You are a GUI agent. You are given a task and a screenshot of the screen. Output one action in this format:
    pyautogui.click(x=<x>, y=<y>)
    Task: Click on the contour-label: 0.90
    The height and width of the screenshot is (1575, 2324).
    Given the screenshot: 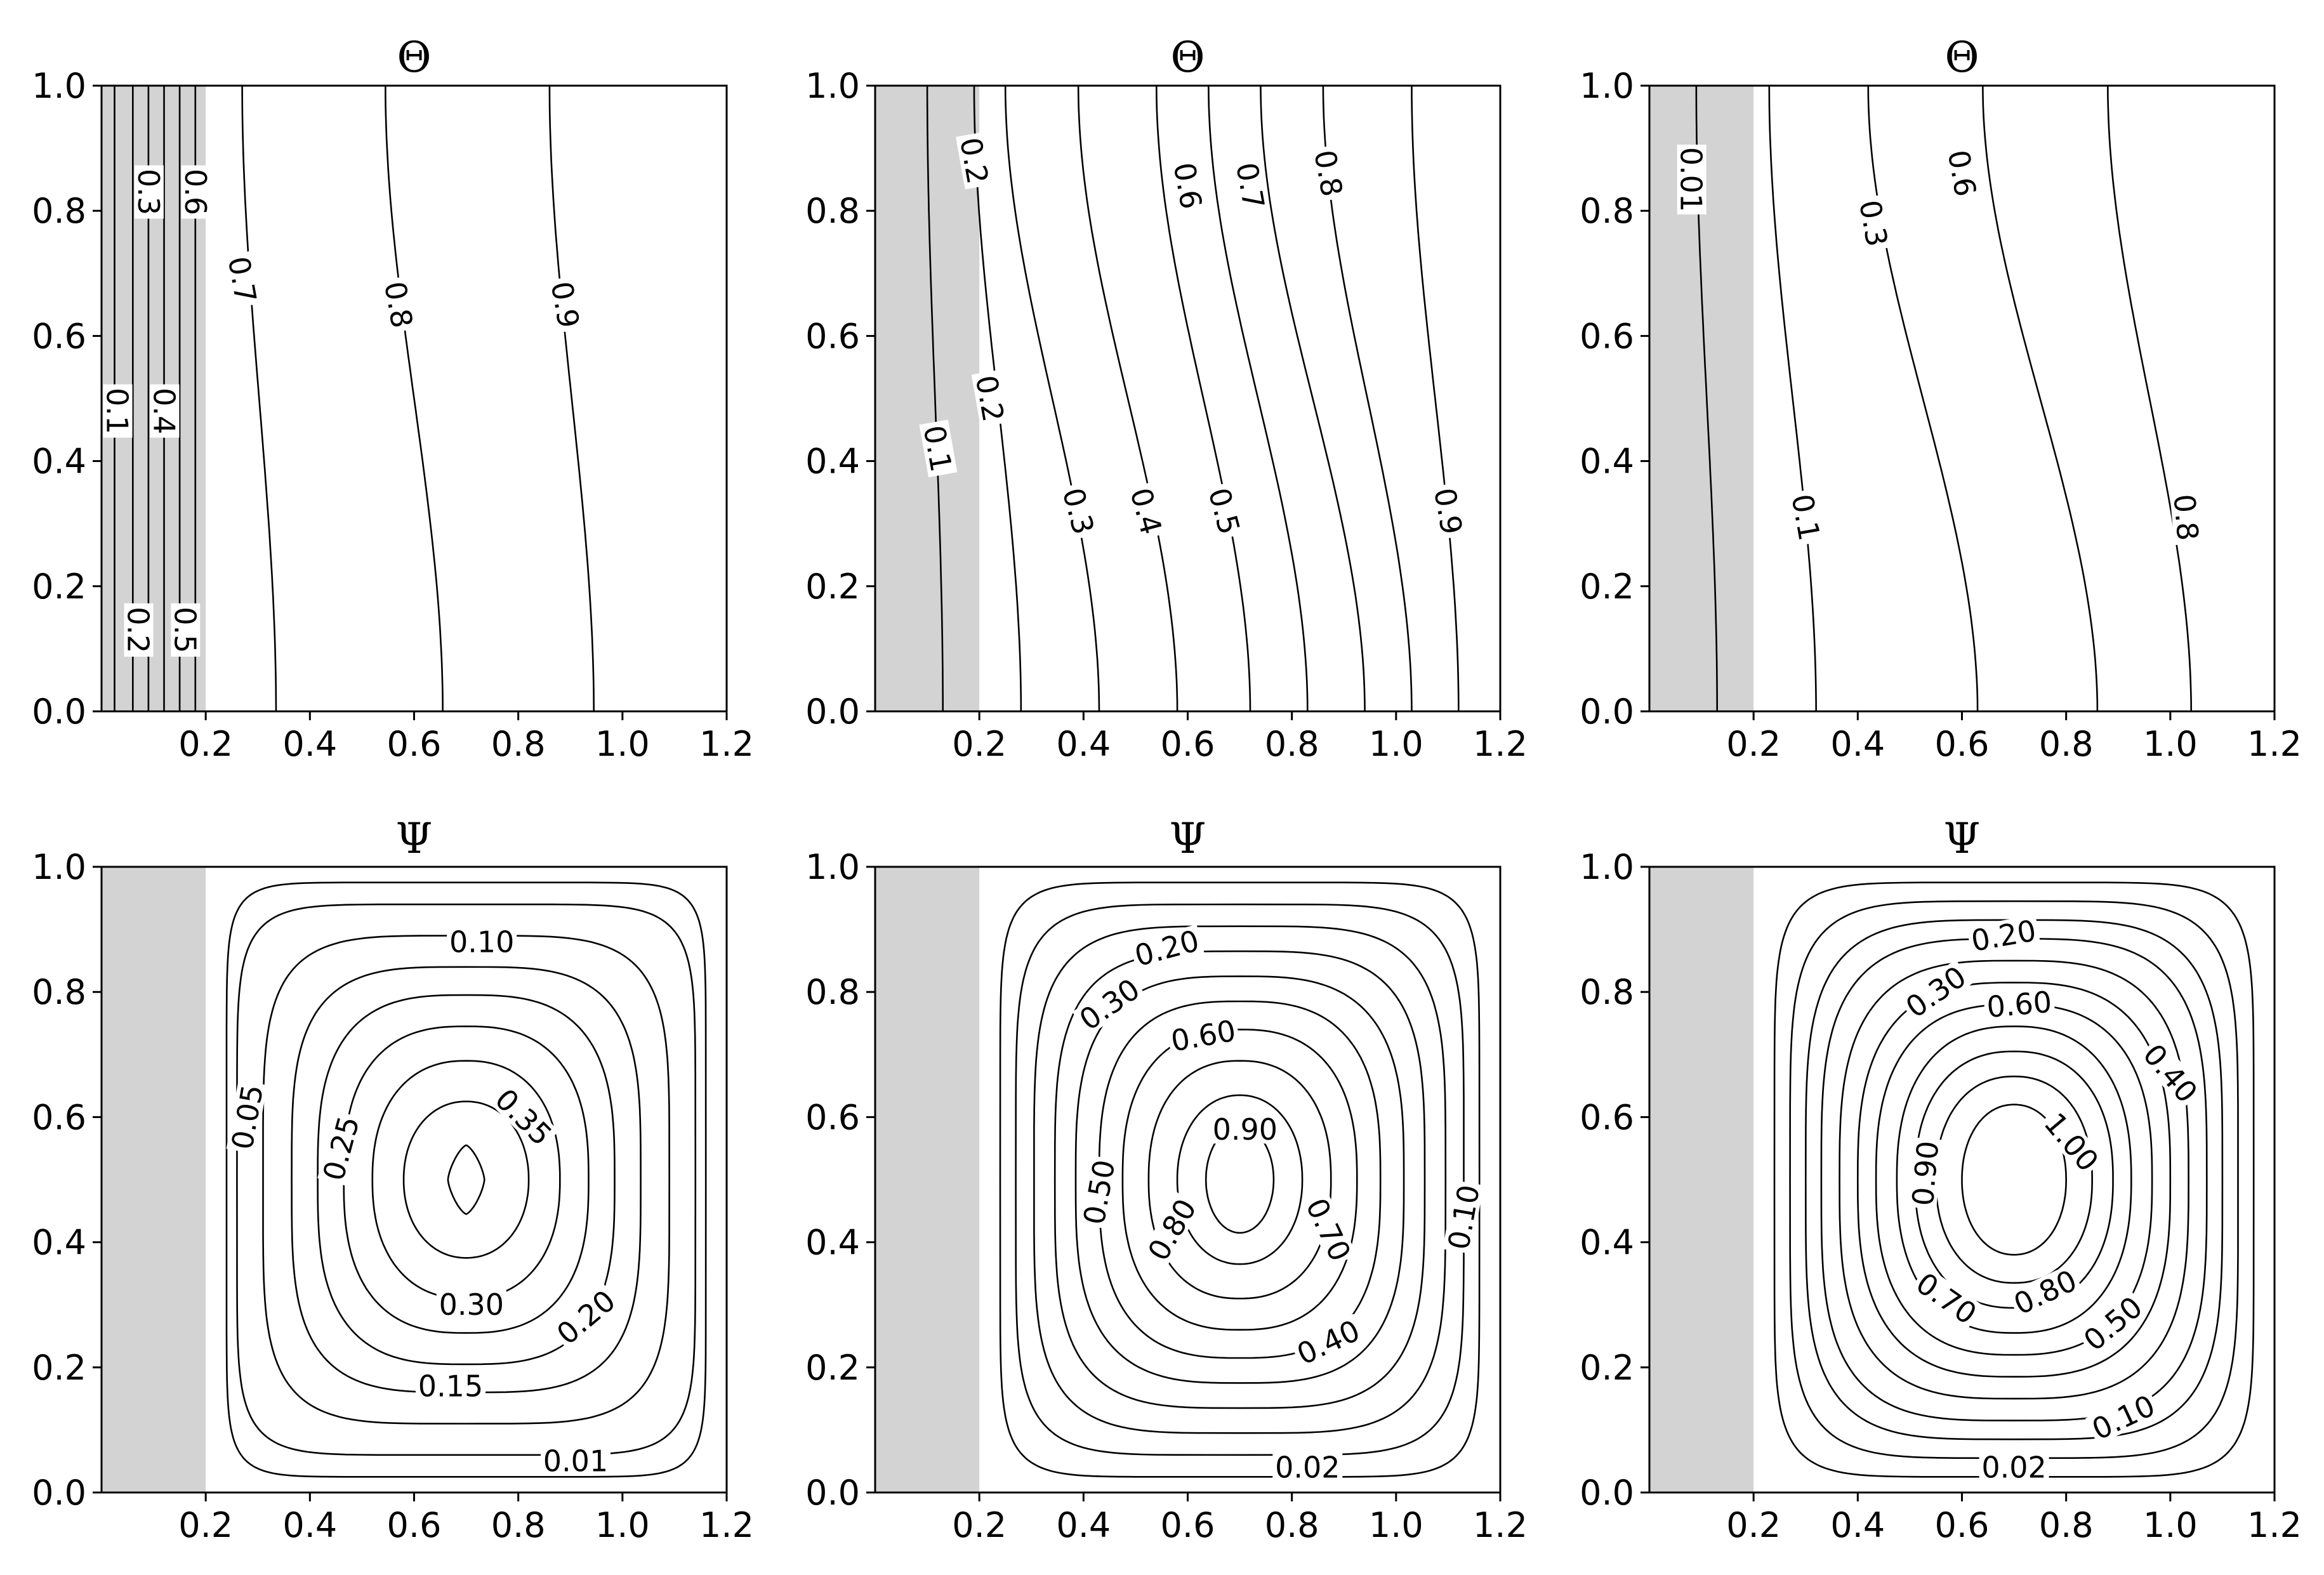 What is the action you would take?
    pyautogui.click(x=1926, y=1173)
    